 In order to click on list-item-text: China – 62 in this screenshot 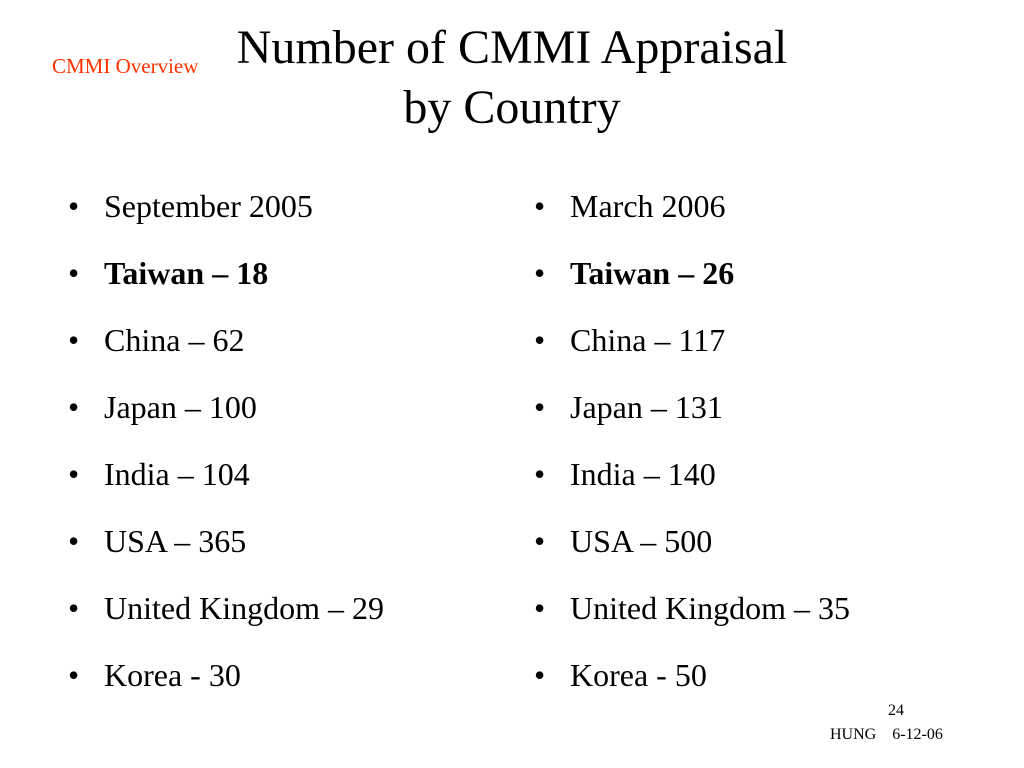, I will do `click(174, 340)`.